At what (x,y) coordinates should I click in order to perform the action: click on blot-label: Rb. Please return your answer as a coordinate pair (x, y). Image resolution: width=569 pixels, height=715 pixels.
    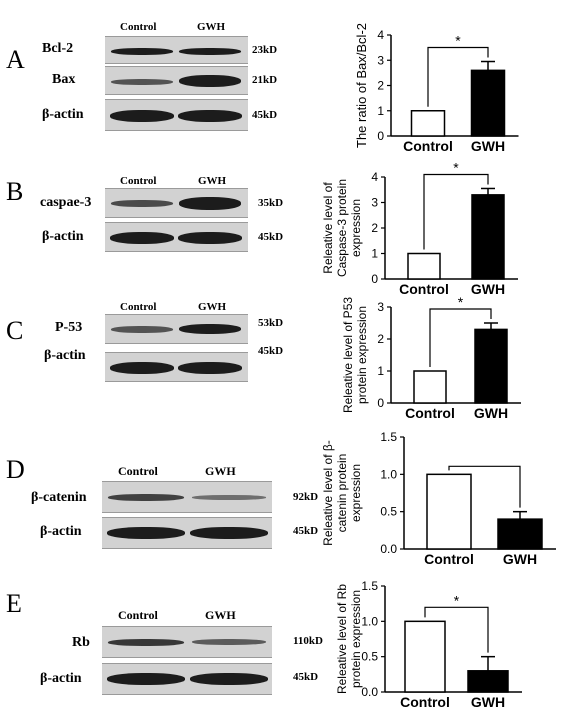
    Looking at the image, I should click on (81, 642).